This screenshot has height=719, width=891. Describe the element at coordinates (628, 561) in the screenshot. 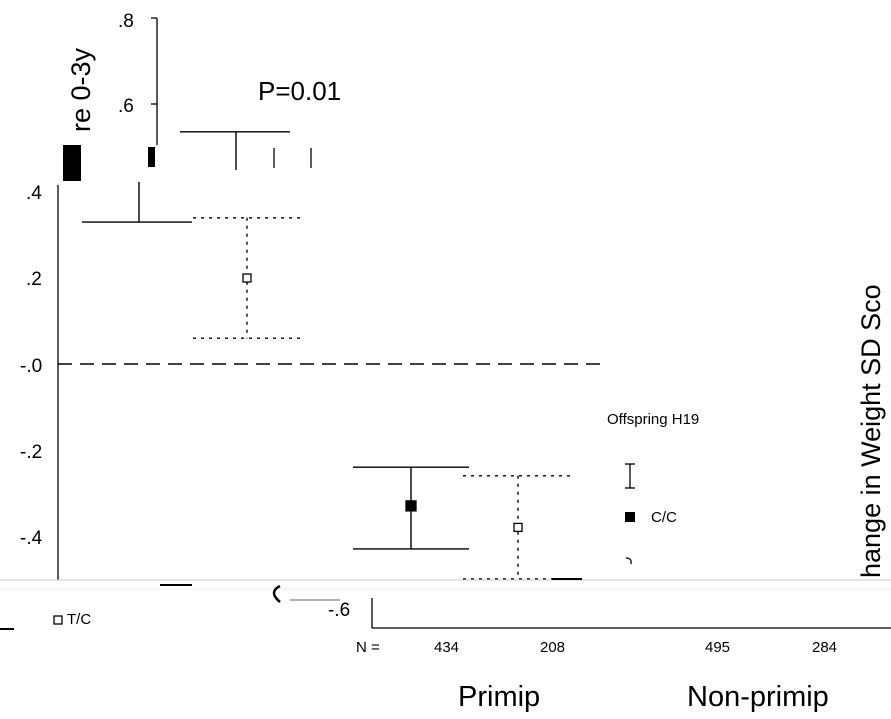

I see `legend-fragment` at that location.